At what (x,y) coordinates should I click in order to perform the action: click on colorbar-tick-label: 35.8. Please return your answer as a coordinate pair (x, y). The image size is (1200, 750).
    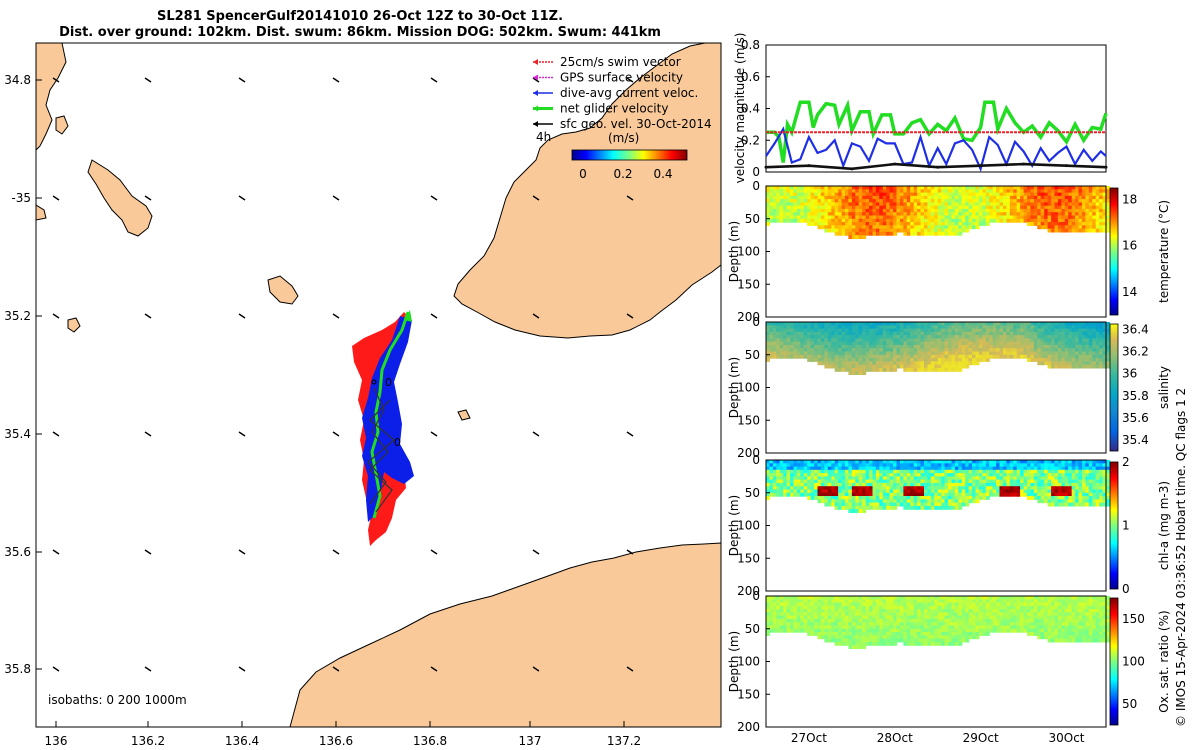
    Looking at the image, I should click on (1135, 396).